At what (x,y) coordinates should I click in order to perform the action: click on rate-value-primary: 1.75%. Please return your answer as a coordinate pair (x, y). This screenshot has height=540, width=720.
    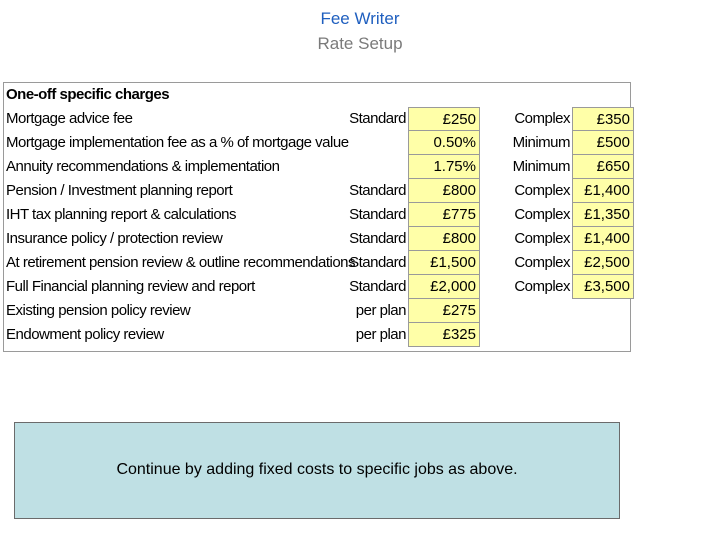
    Looking at the image, I should click on (454, 166).